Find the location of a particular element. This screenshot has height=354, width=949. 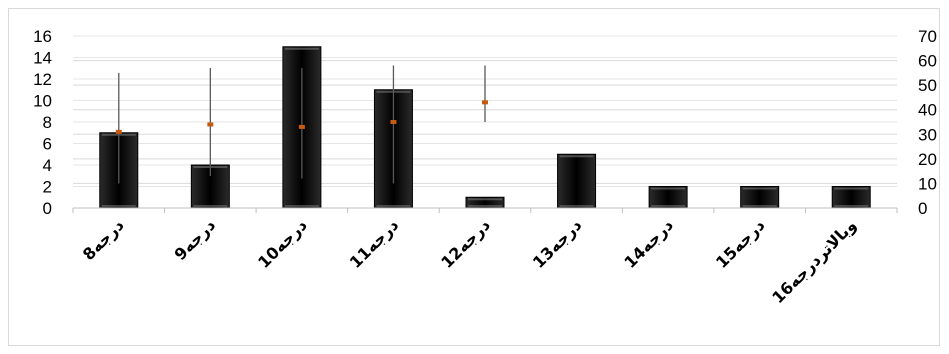

y-tick-label: 10 is located at coordinates (42, 101).